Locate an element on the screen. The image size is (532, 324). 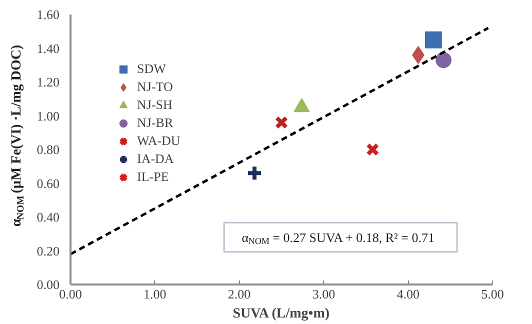
x-tick-label: 1.00 is located at coordinates (155, 294).